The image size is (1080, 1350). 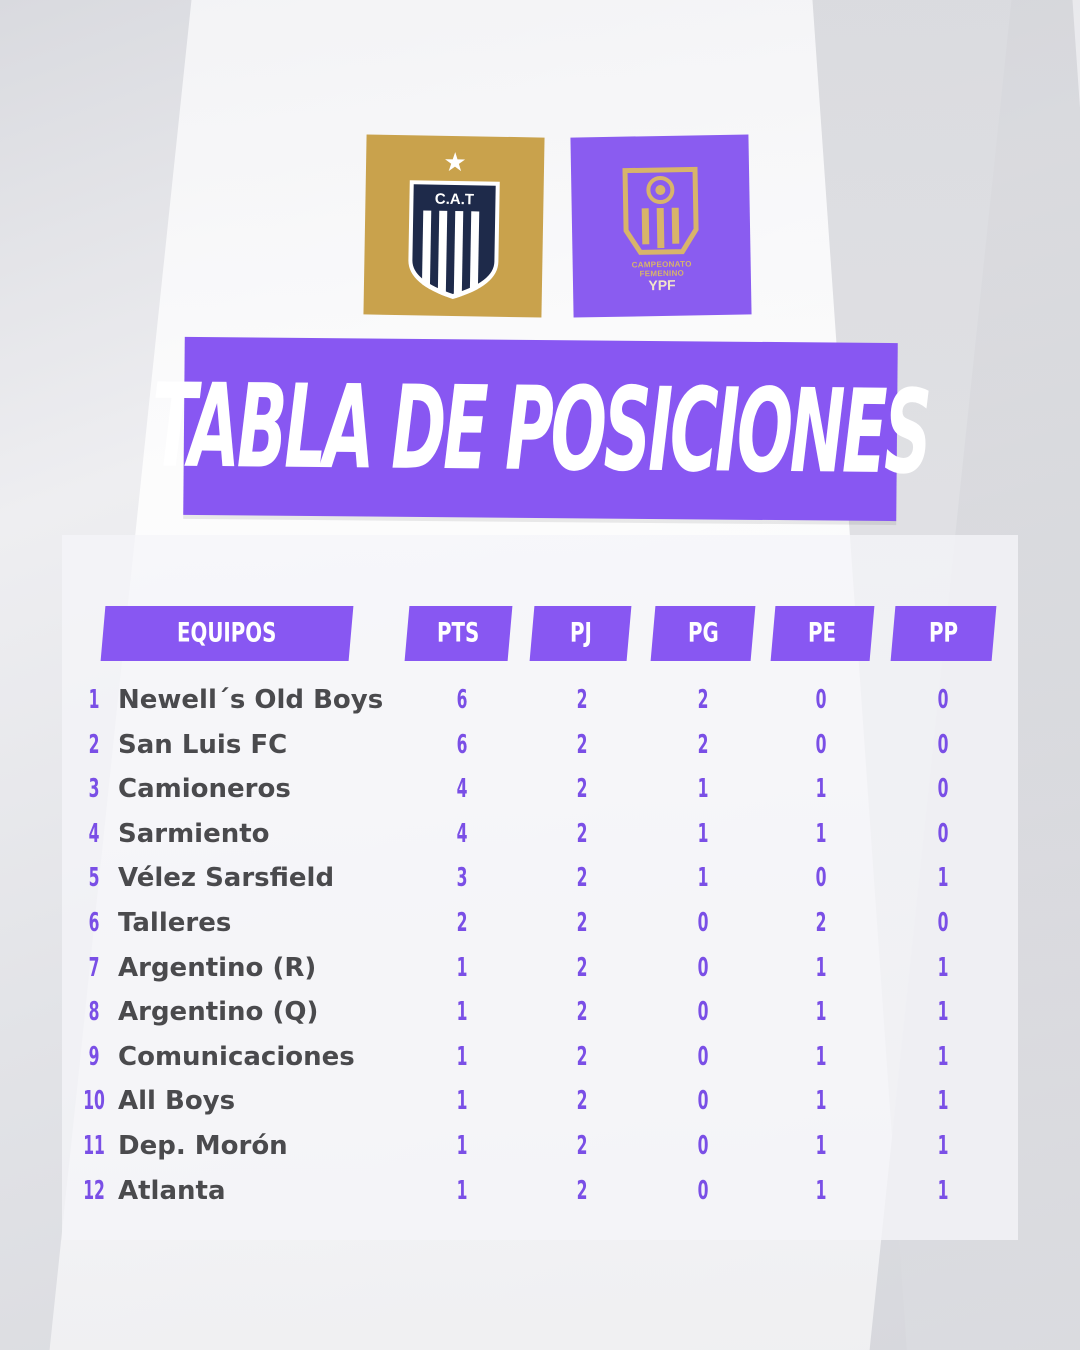 I want to click on position: 5, so click(x=94, y=878).